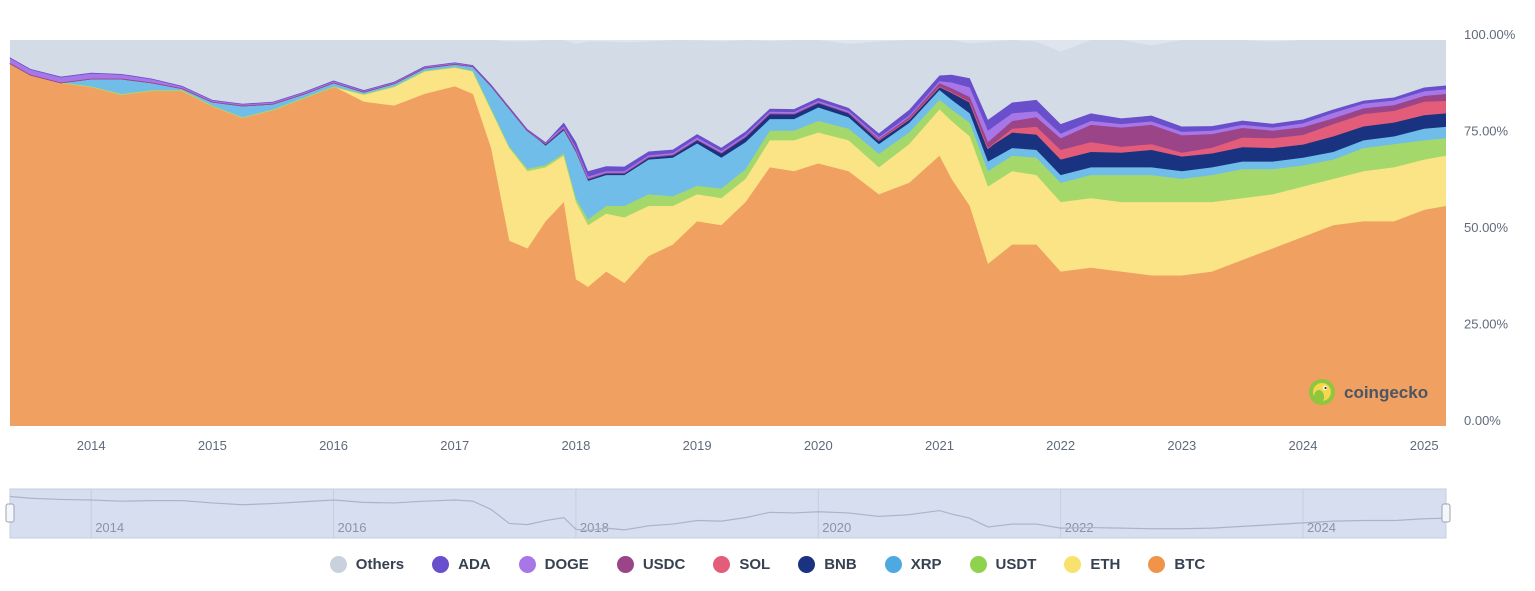 The image size is (1535, 591). Describe the element at coordinates (1490, 34) in the screenshot. I see `y-tick-label: 100.00%` at that location.